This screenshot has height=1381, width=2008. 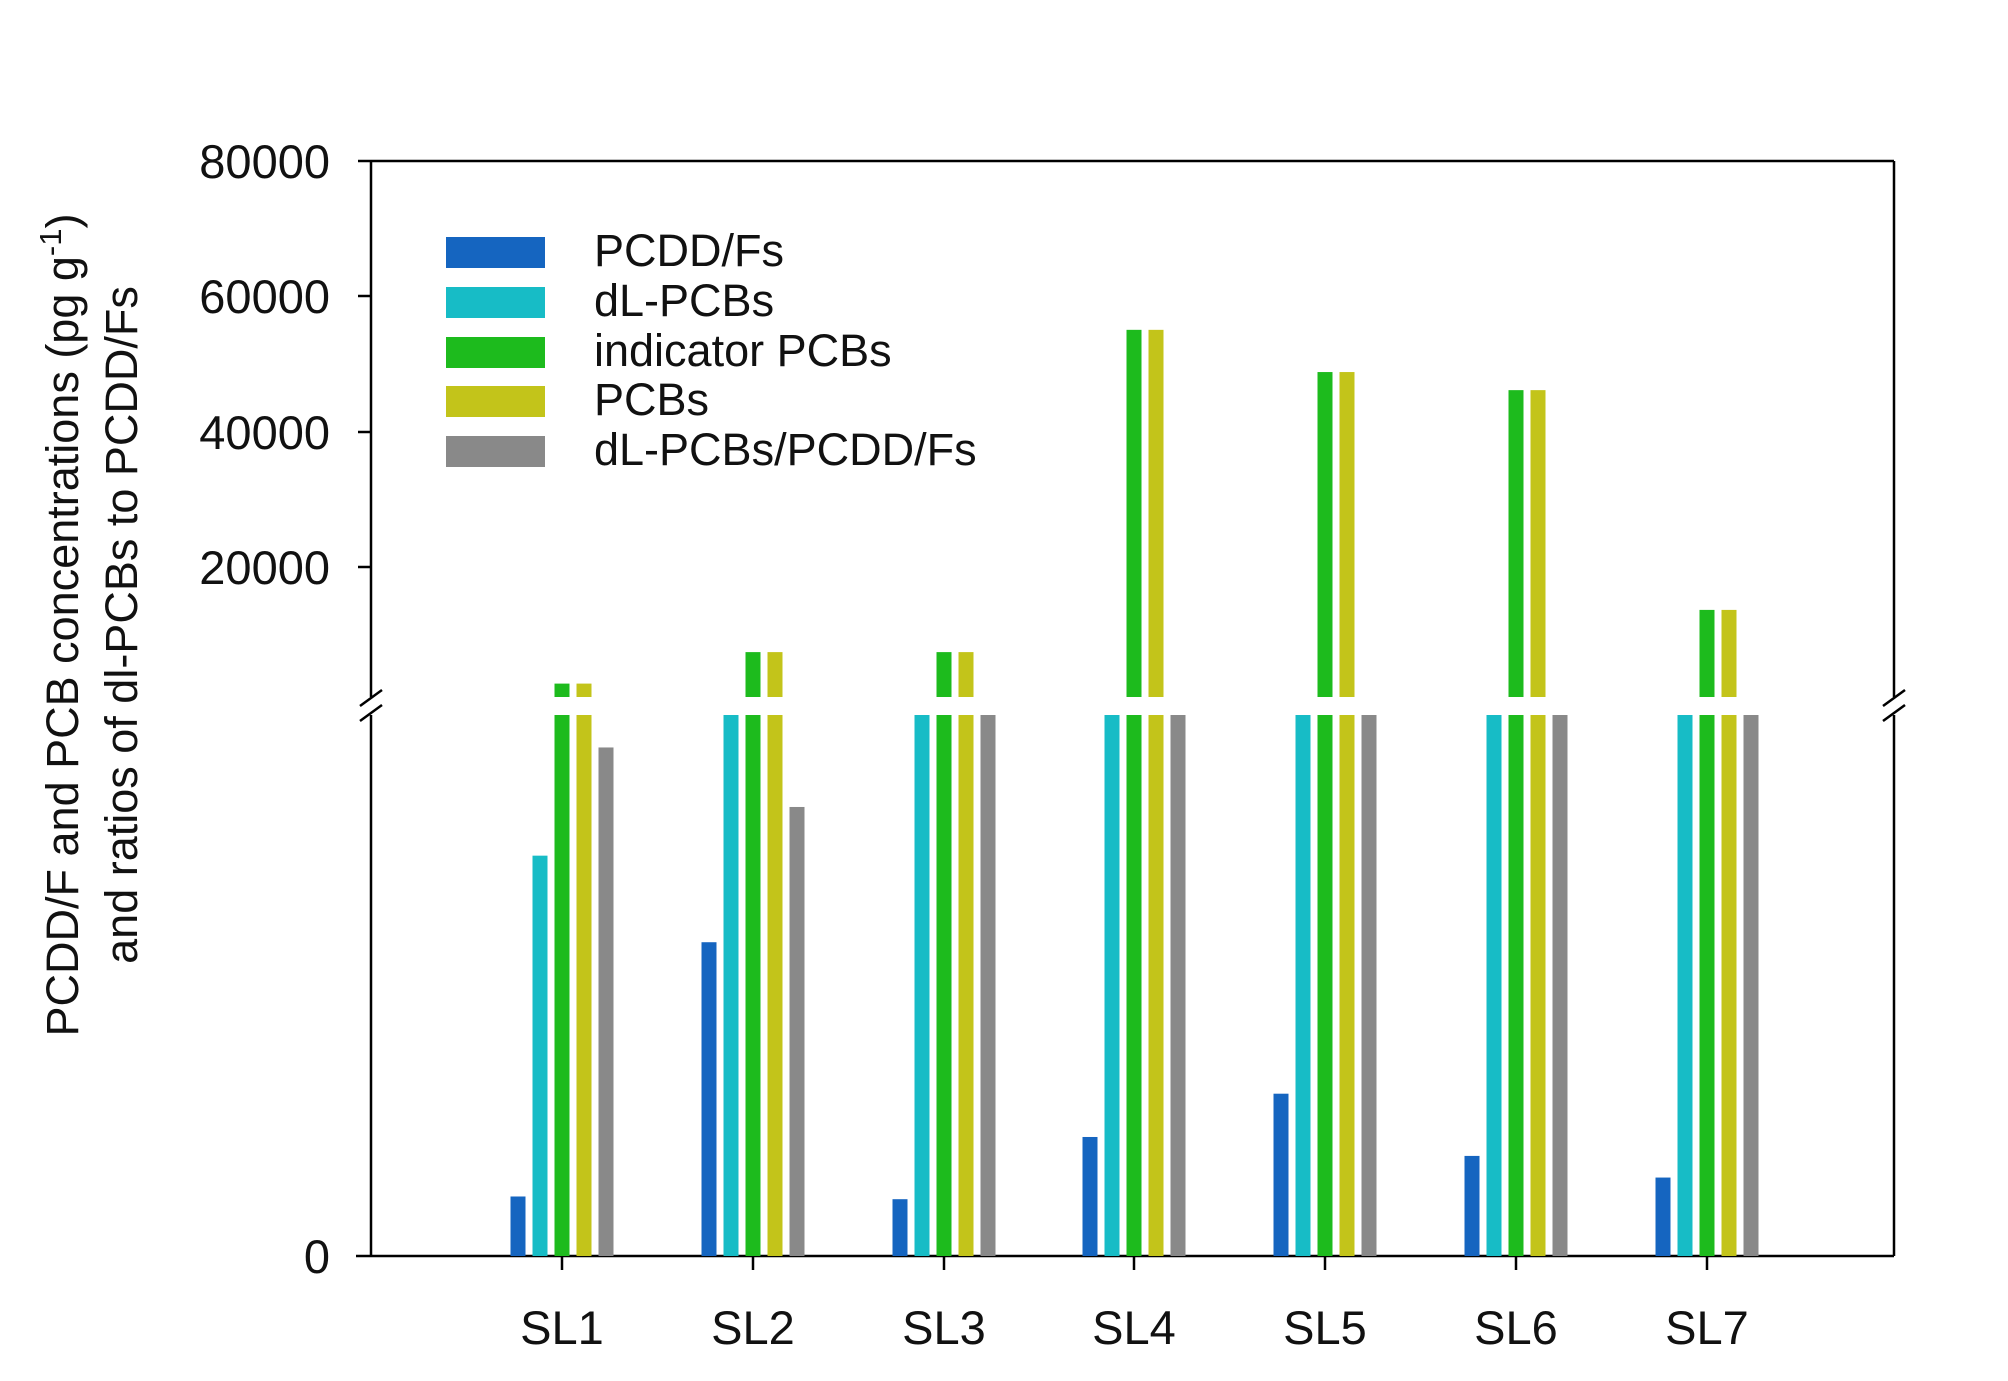 I want to click on bar-pcdd-fs-sl1, so click(x=518, y=1226).